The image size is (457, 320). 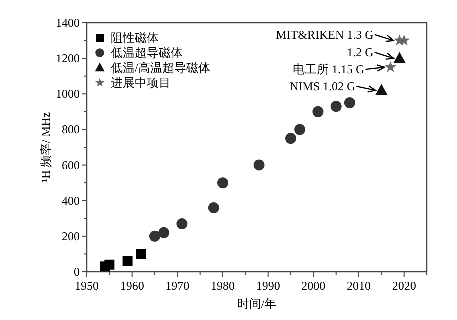 What do you see at coordinates (132, 286) in the screenshot?
I see `x-tick-label: 1960` at bounding box center [132, 286].